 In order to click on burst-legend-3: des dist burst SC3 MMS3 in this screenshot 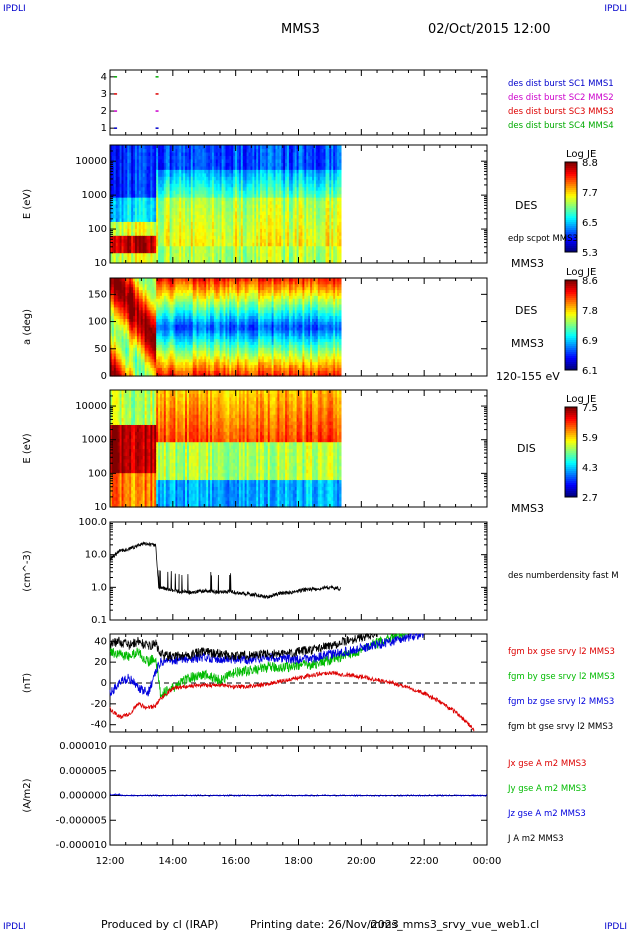, I will do `click(561, 112)`.